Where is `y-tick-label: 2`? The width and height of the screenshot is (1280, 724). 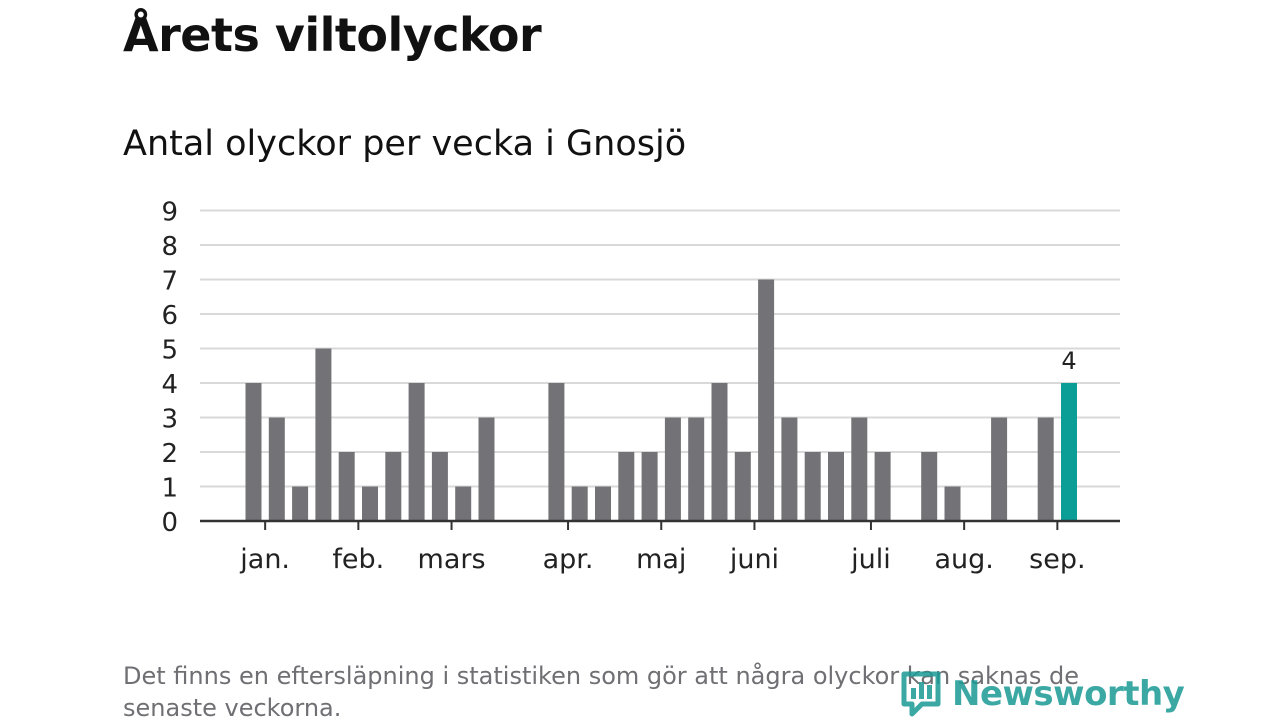 y-tick-label: 2 is located at coordinates (169, 454).